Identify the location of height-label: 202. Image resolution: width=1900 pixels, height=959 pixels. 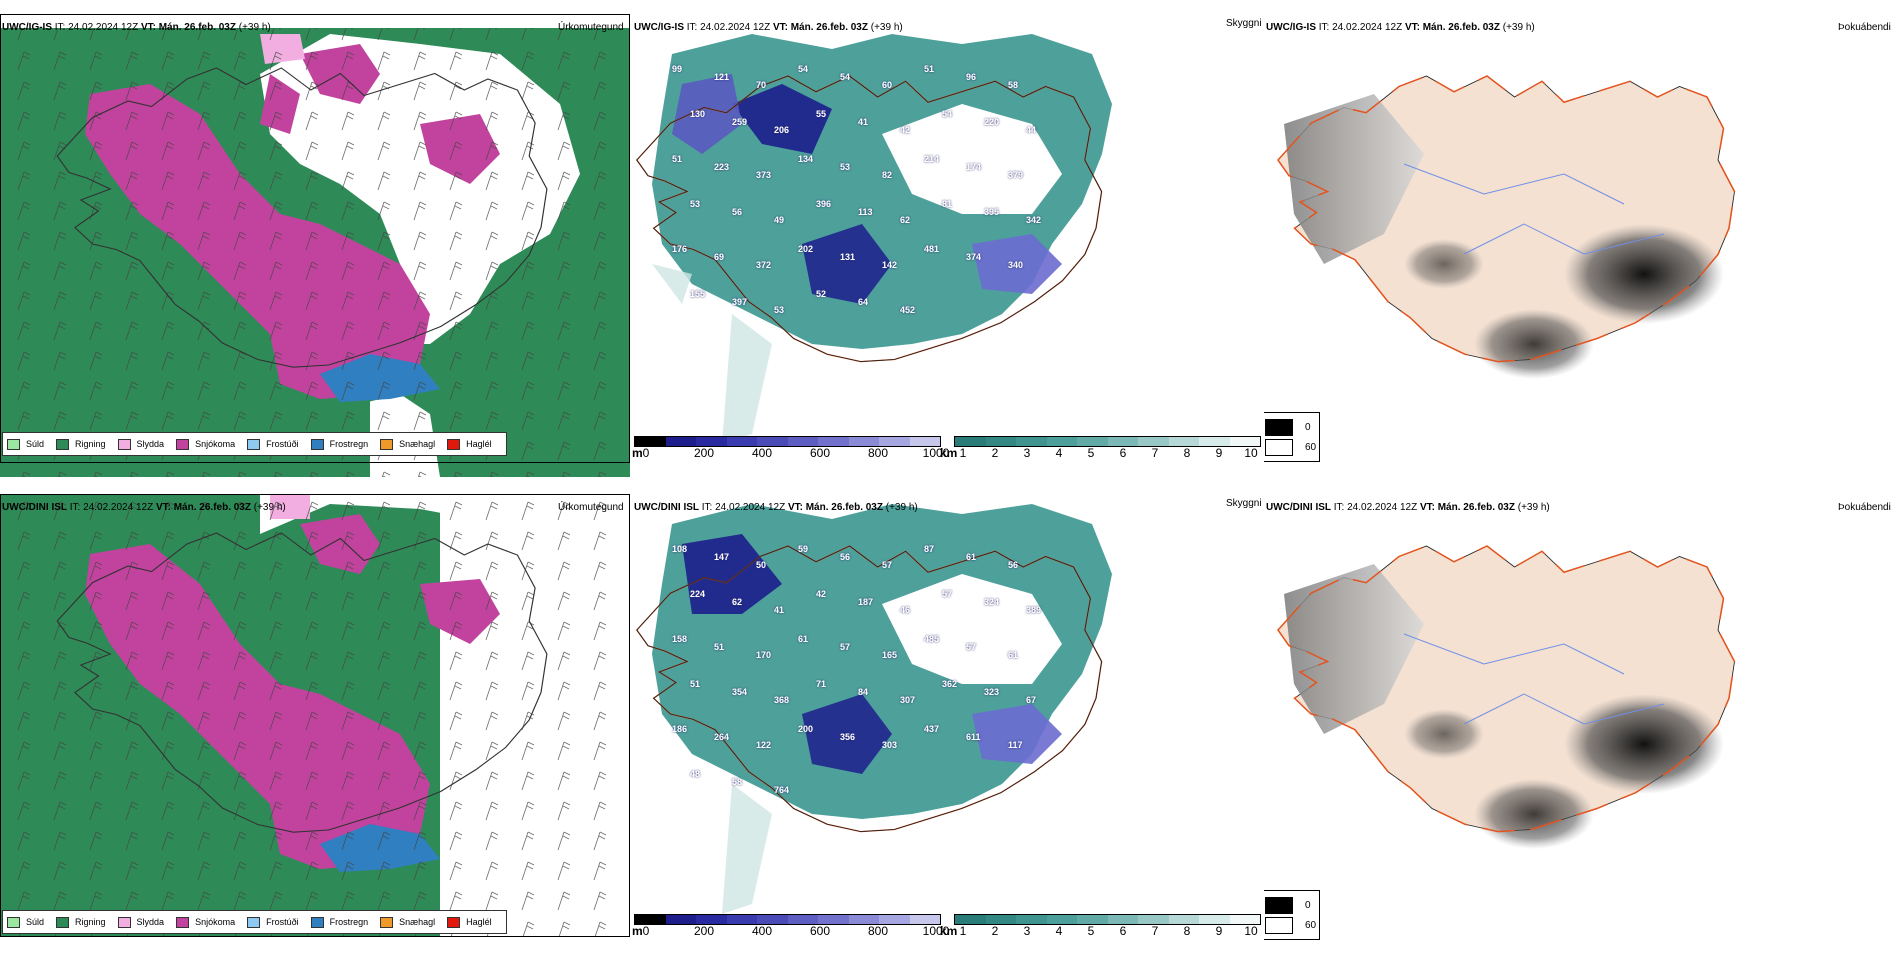
(806, 249).